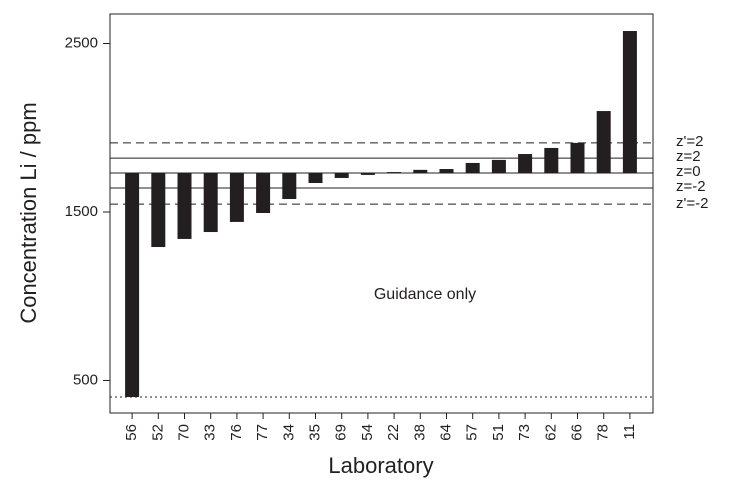 Image resolution: width=736 pixels, height=482 pixels. Describe the element at coordinates (236, 432) in the screenshot. I see `x-tick-label: 76` at that location.